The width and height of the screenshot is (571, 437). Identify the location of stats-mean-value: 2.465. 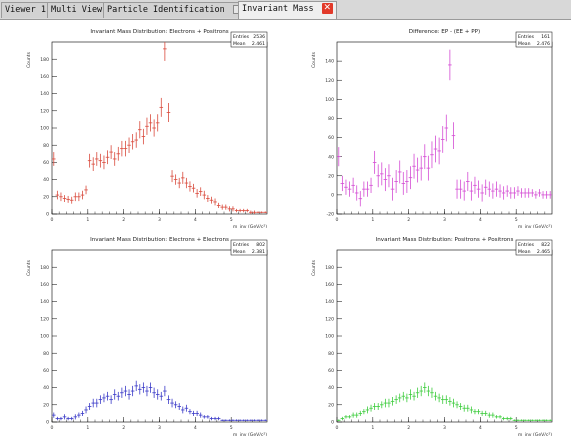
(543, 252).